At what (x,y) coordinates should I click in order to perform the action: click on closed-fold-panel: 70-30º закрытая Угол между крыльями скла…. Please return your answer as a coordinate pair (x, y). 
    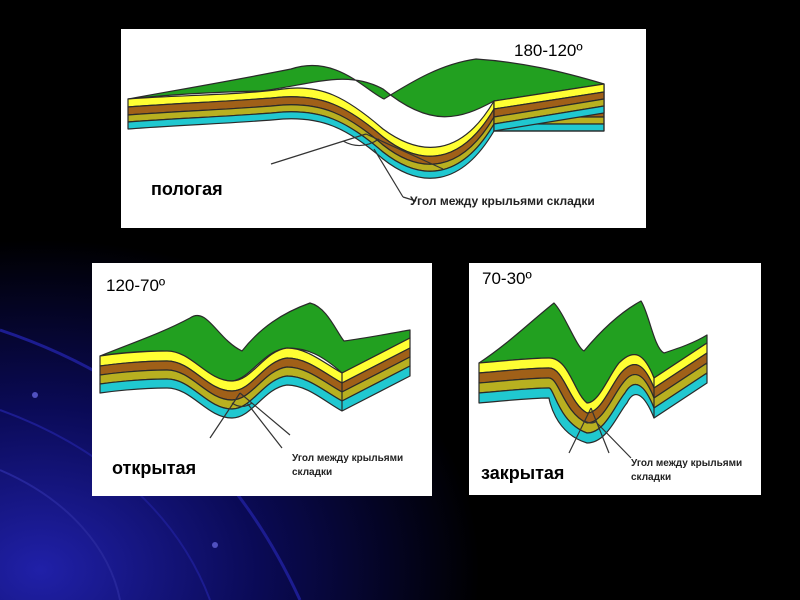
    Looking at the image, I should click on (615, 379).